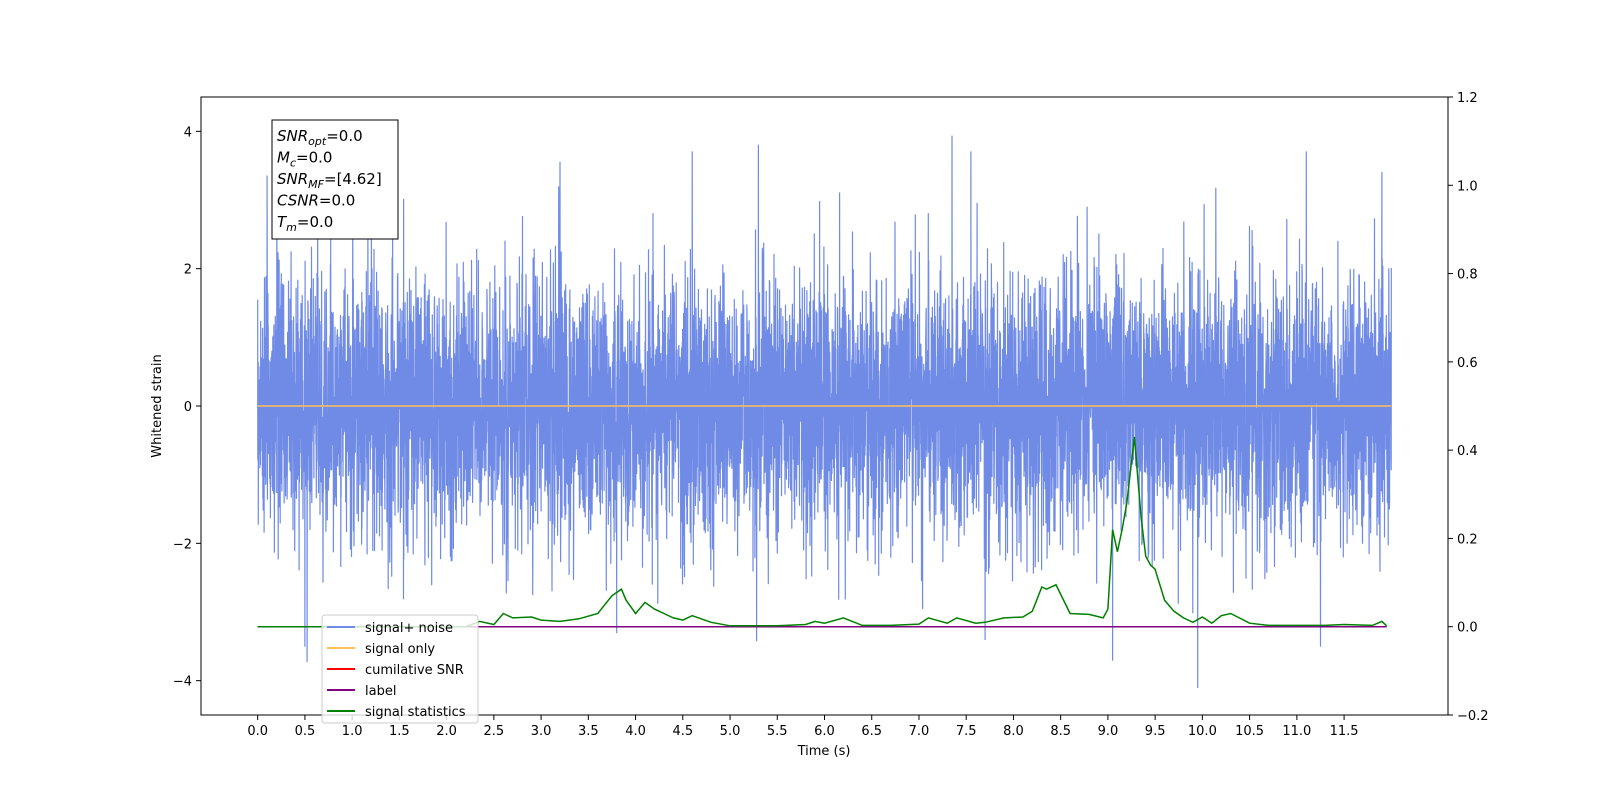 The image size is (1600, 800). Describe the element at coordinates (1249, 731) in the screenshot. I see `x-tick-label: 10.5` at that location.